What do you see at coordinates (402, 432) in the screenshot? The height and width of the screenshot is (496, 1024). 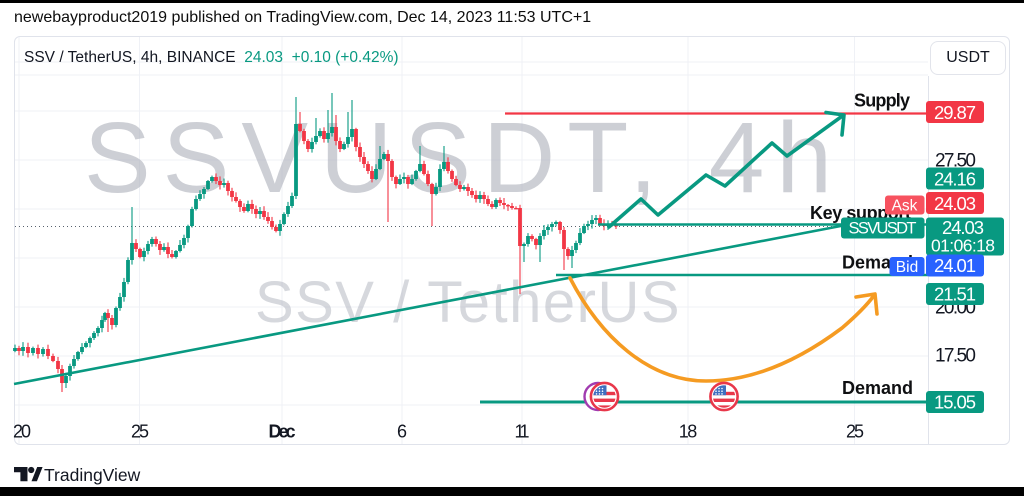 I see `svg-text: 6` at bounding box center [402, 432].